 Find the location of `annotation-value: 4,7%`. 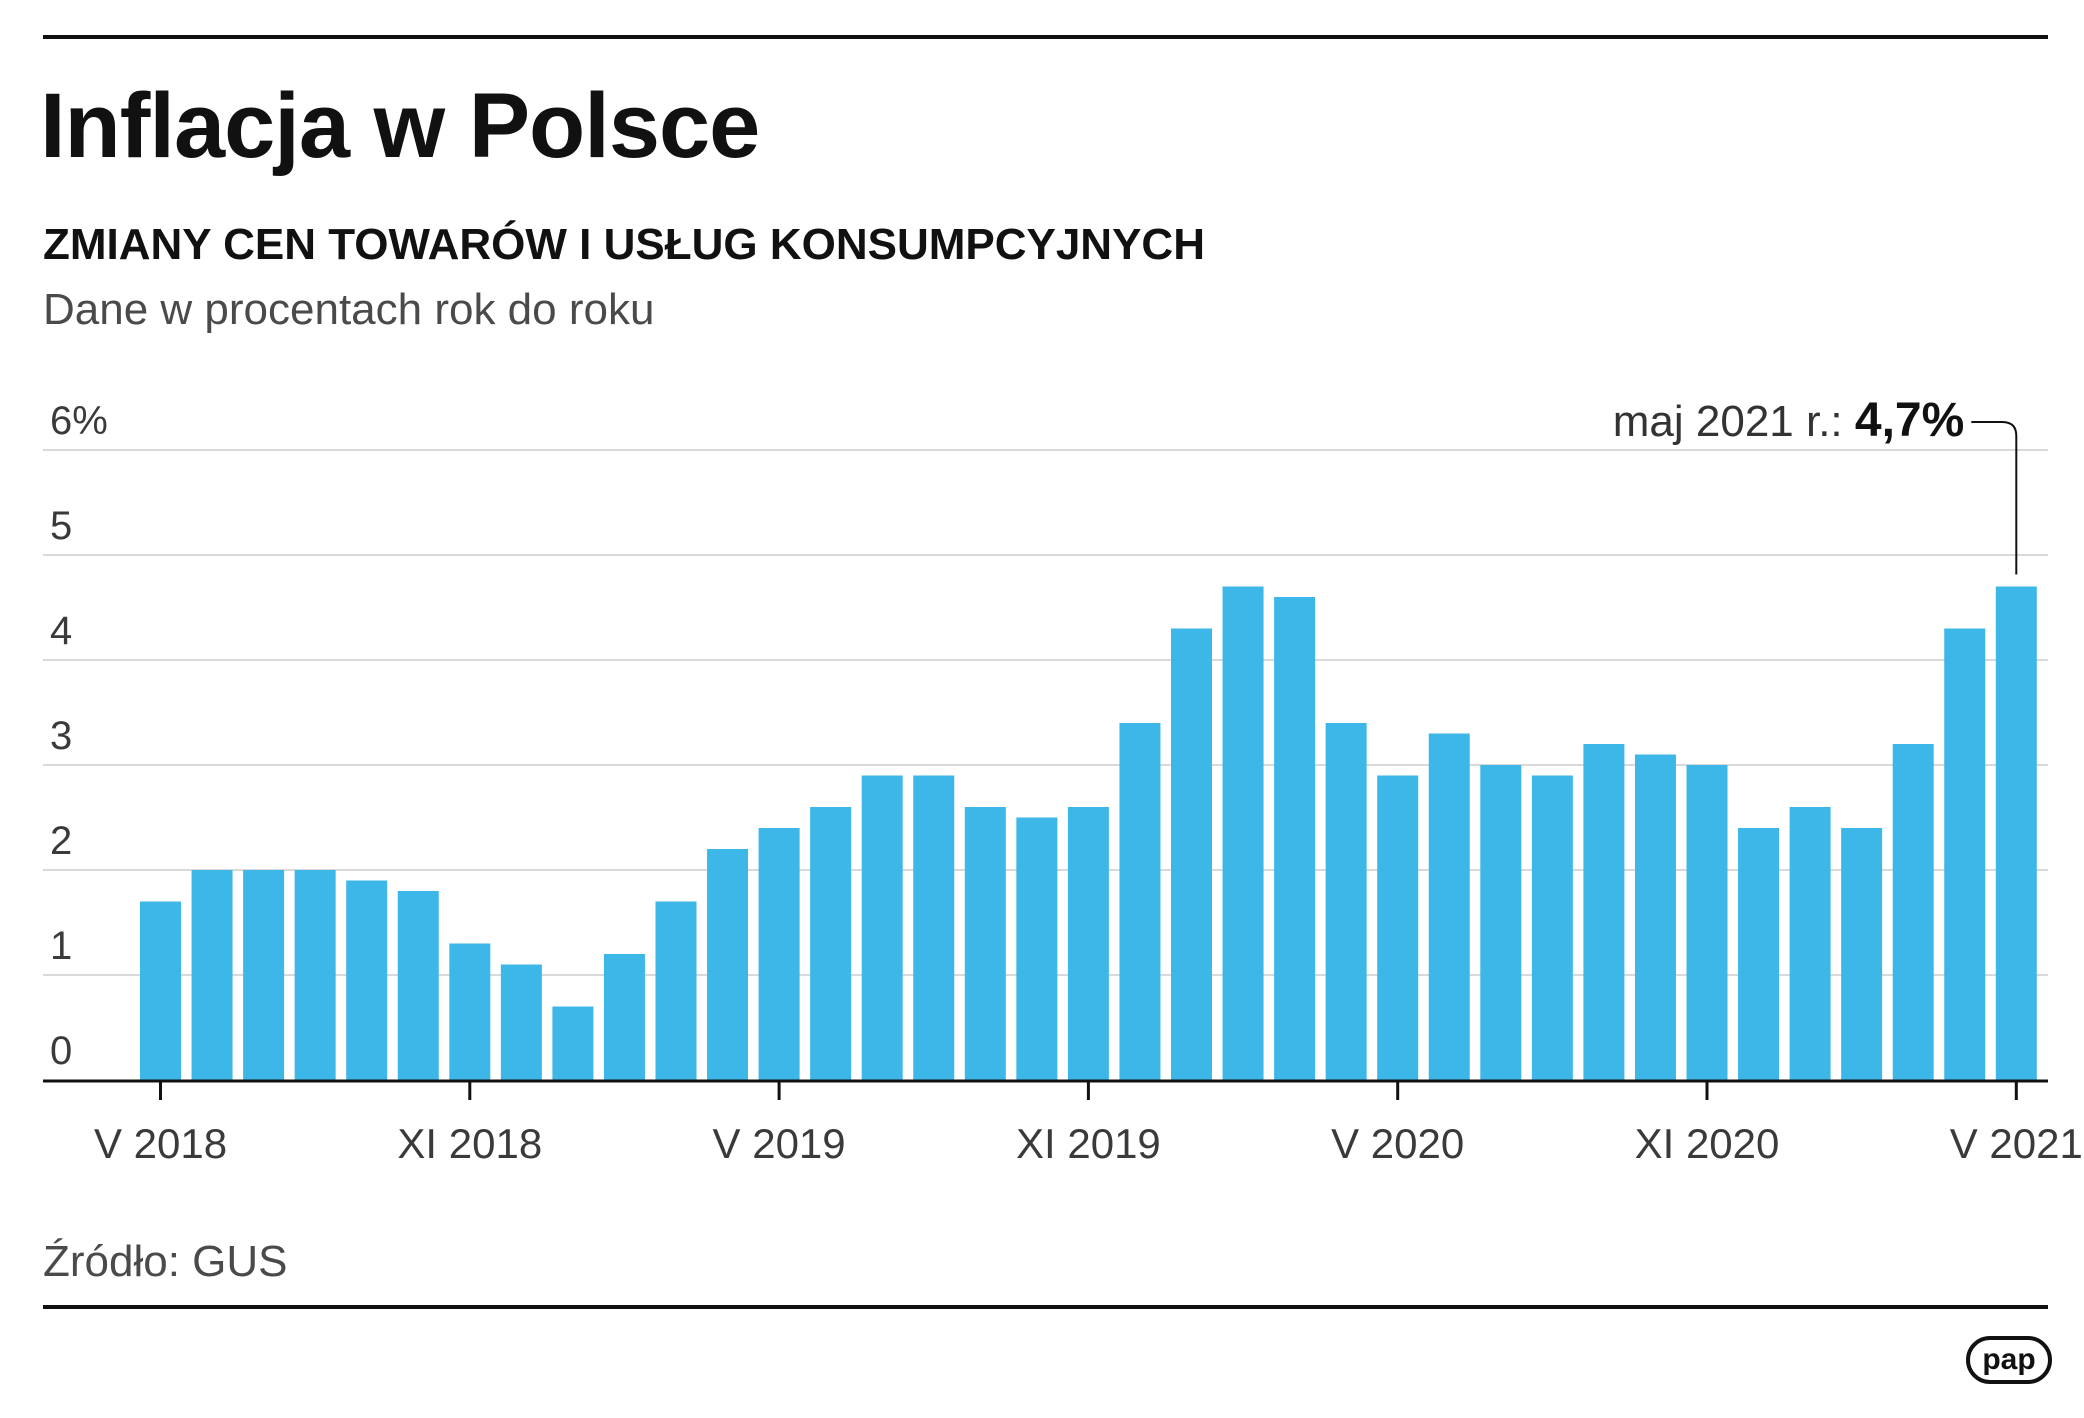

annotation-value: 4,7% is located at coordinates (1909, 420).